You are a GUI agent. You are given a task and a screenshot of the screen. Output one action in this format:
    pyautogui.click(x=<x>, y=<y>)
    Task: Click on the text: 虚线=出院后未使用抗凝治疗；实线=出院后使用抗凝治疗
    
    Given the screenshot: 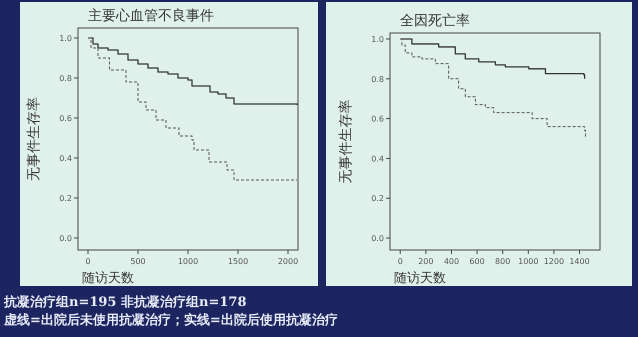 What is the action you would take?
    pyautogui.click(x=170, y=320)
    